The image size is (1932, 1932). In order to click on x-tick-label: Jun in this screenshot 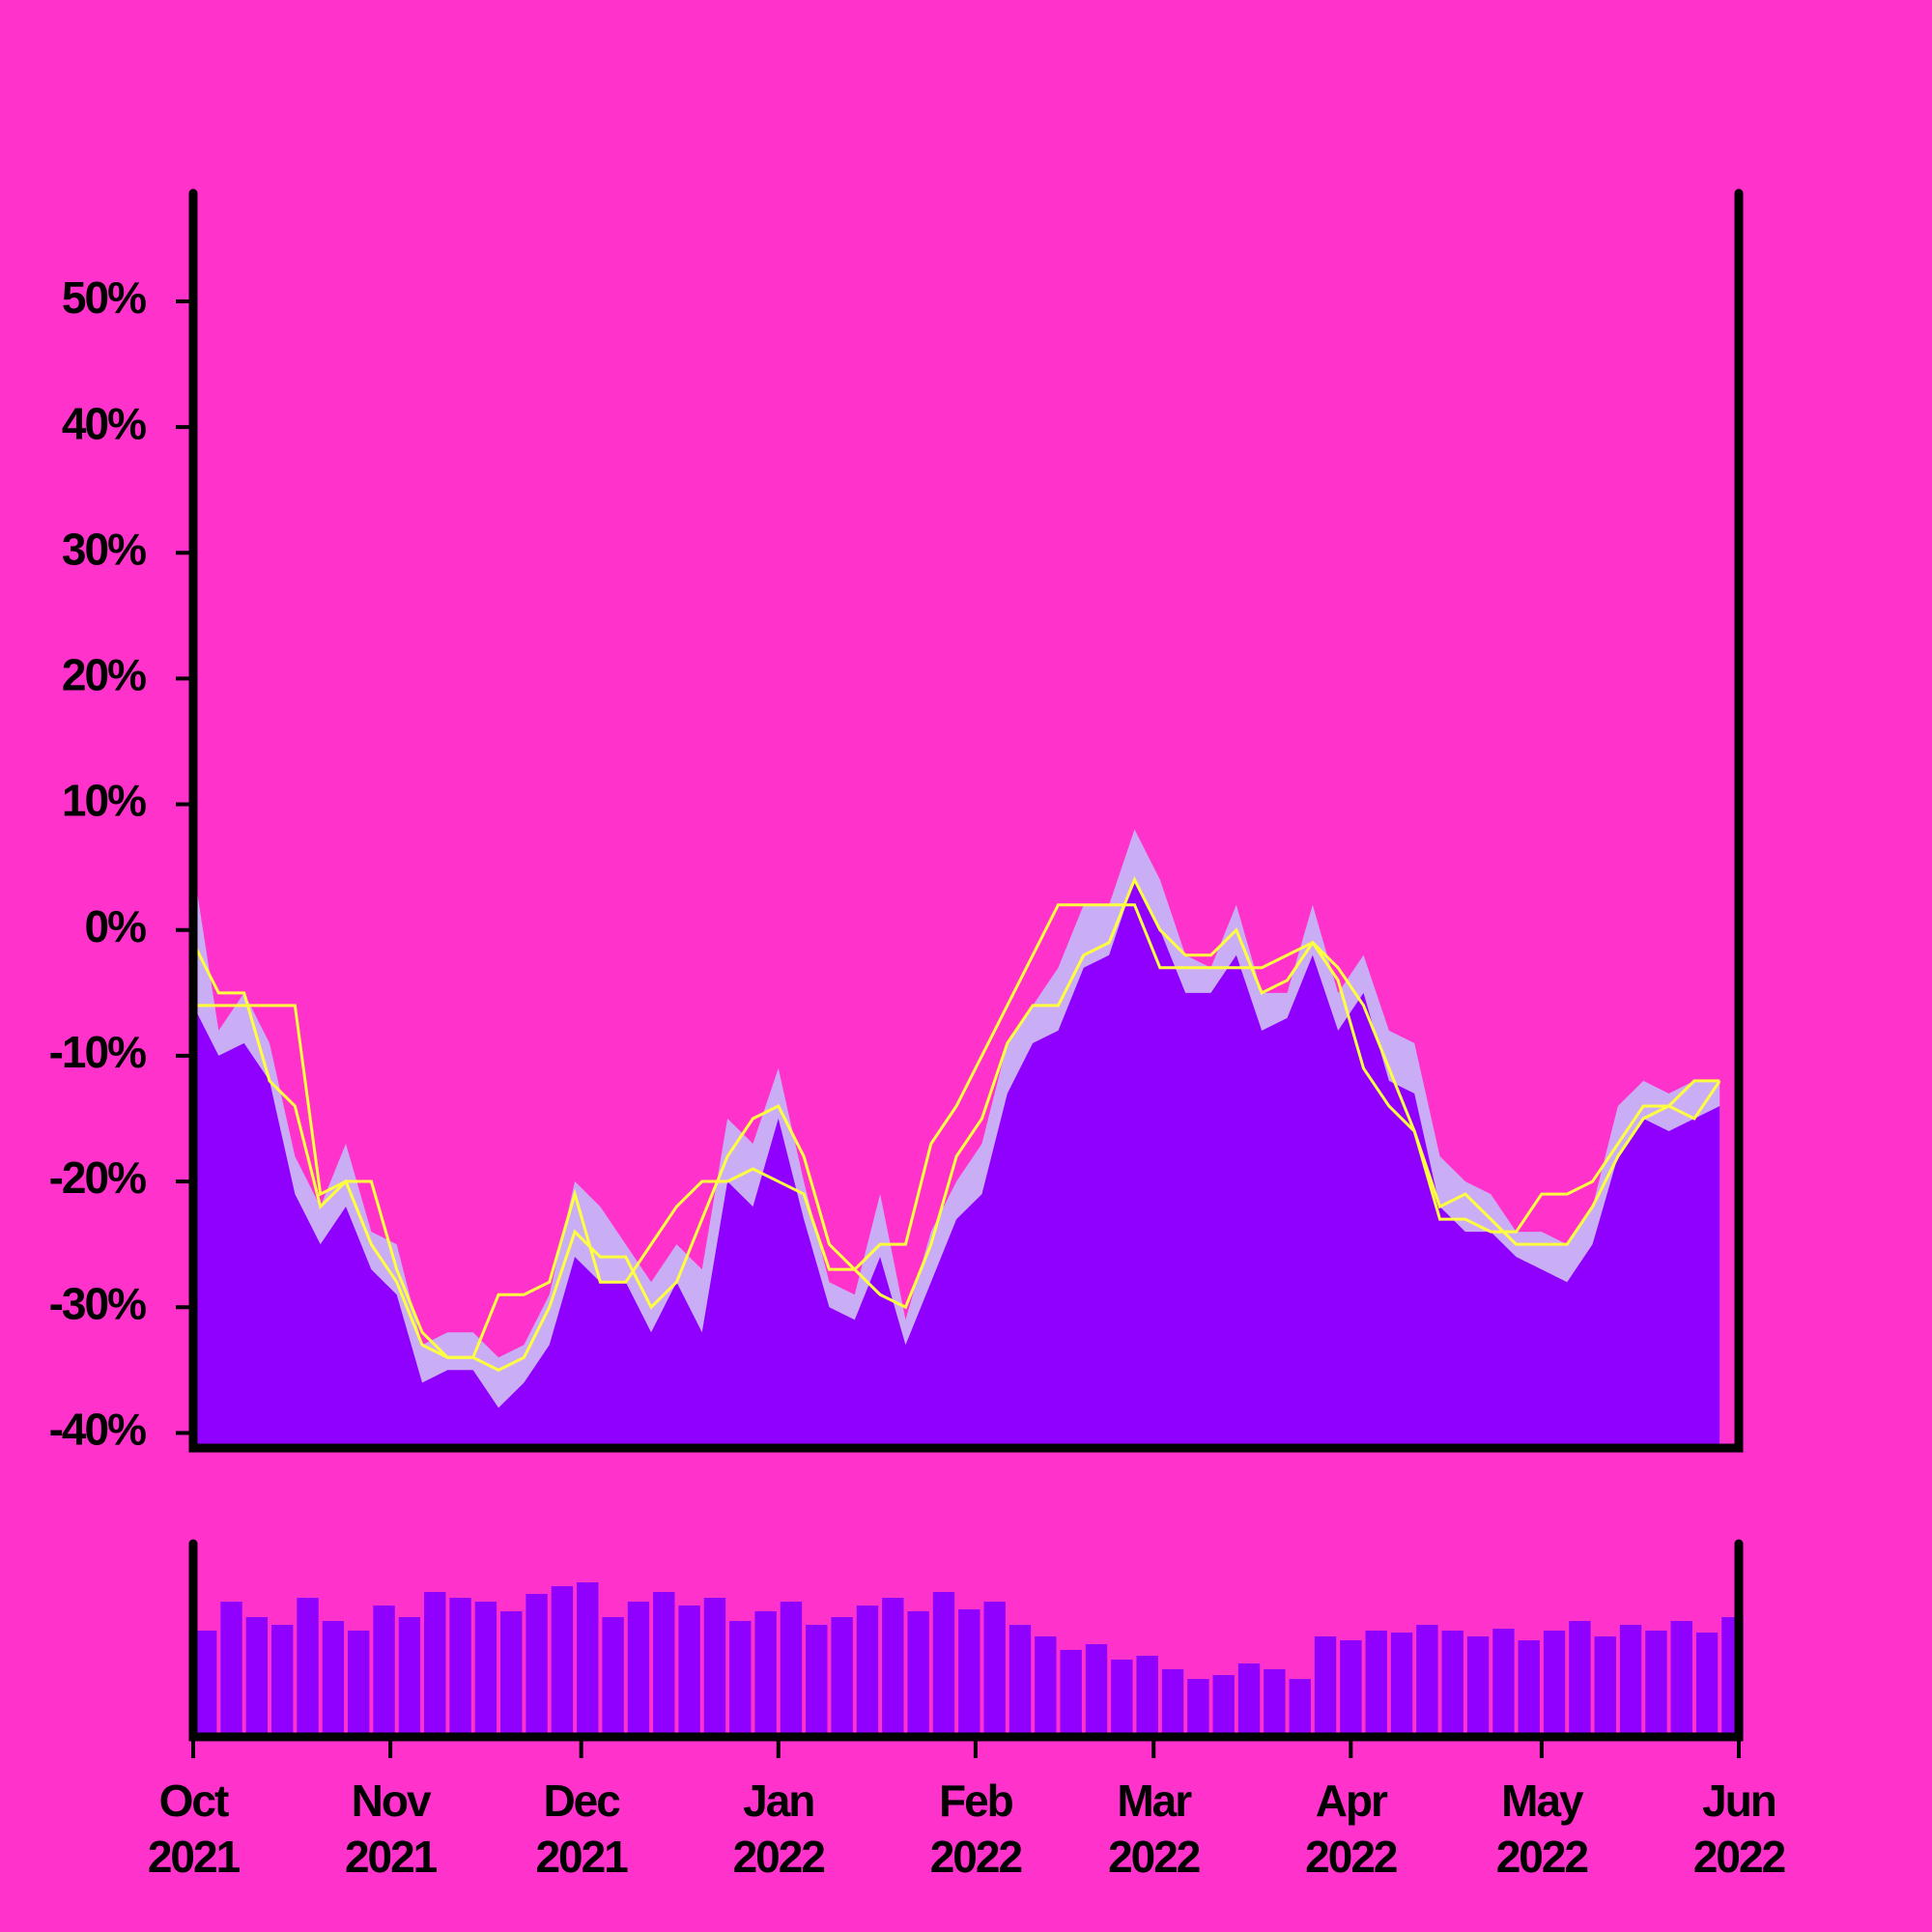, I will do `click(1739, 1801)`.